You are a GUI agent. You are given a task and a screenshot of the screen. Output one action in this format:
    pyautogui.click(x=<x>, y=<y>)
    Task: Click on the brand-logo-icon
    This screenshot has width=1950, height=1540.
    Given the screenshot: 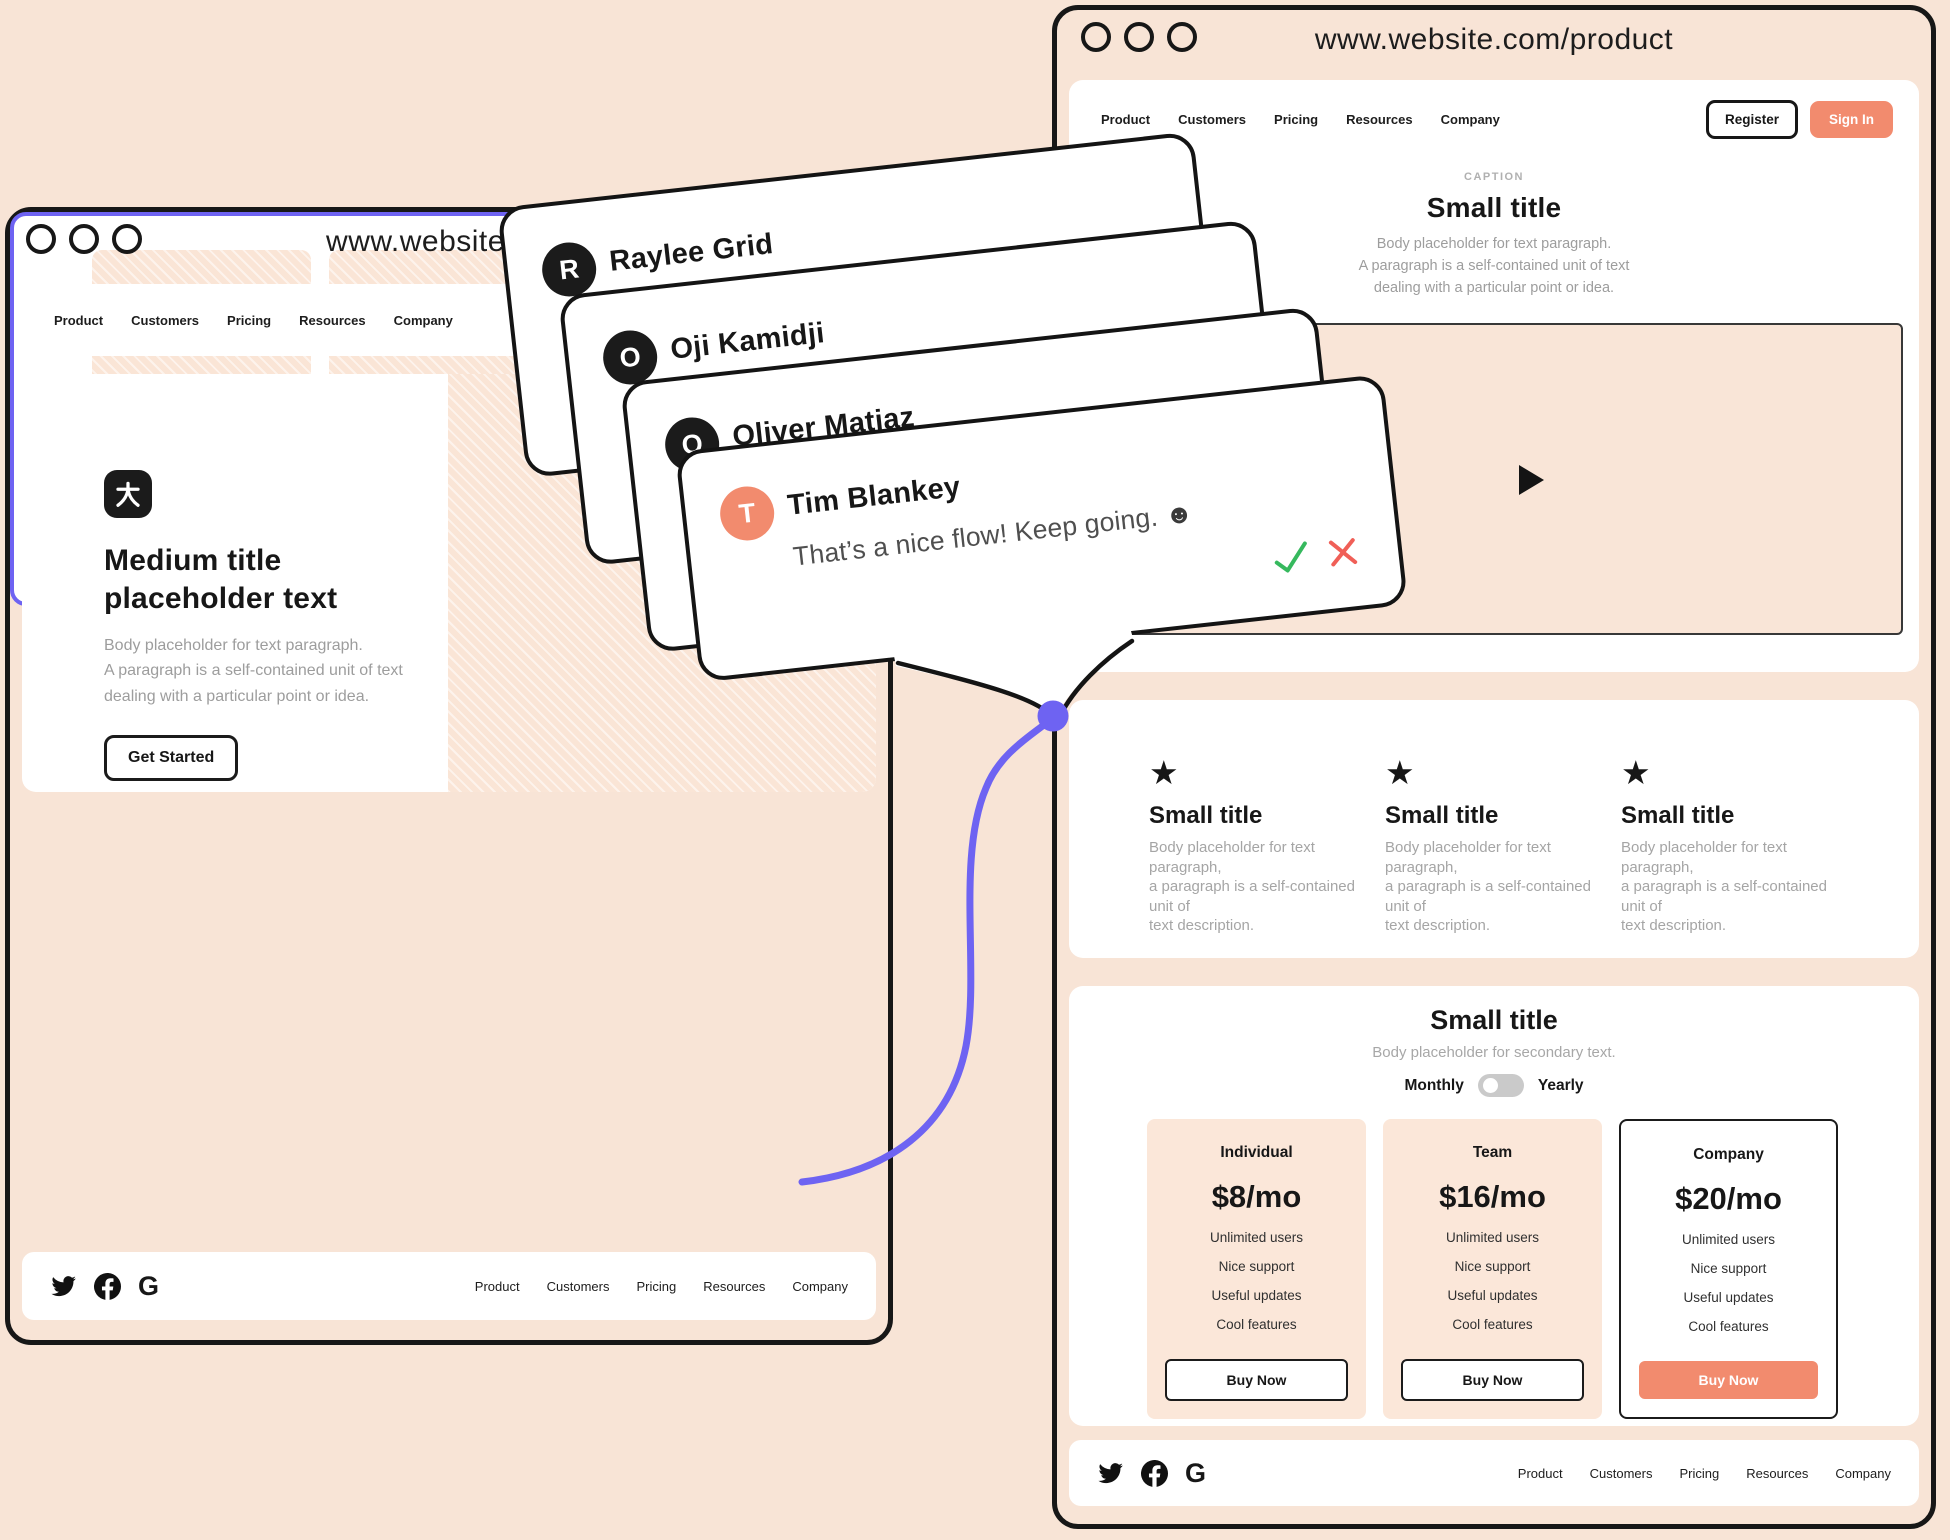 What is the action you would take?
    pyautogui.click(x=128, y=494)
    